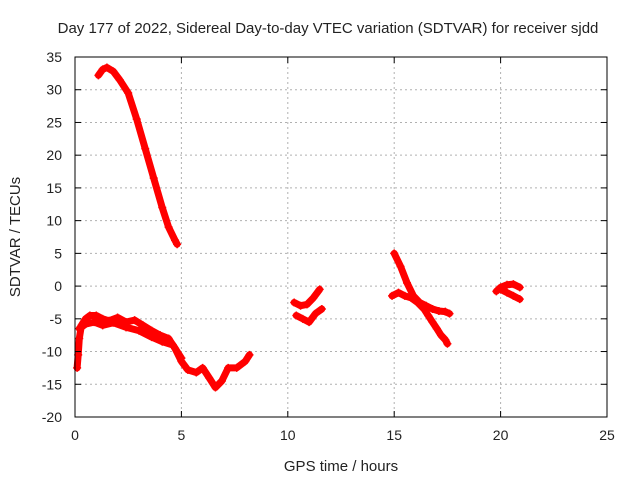  What do you see at coordinates (419, 318) in the screenshot?
I see `data-series-track-4b` at bounding box center [419, 318].